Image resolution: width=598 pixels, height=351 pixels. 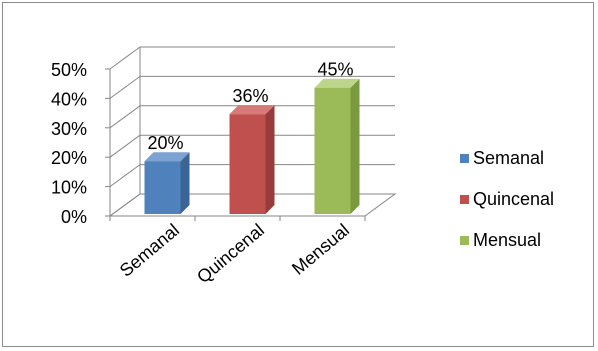 I want to click on bar-side-mensual, so click(x=355, y=146).